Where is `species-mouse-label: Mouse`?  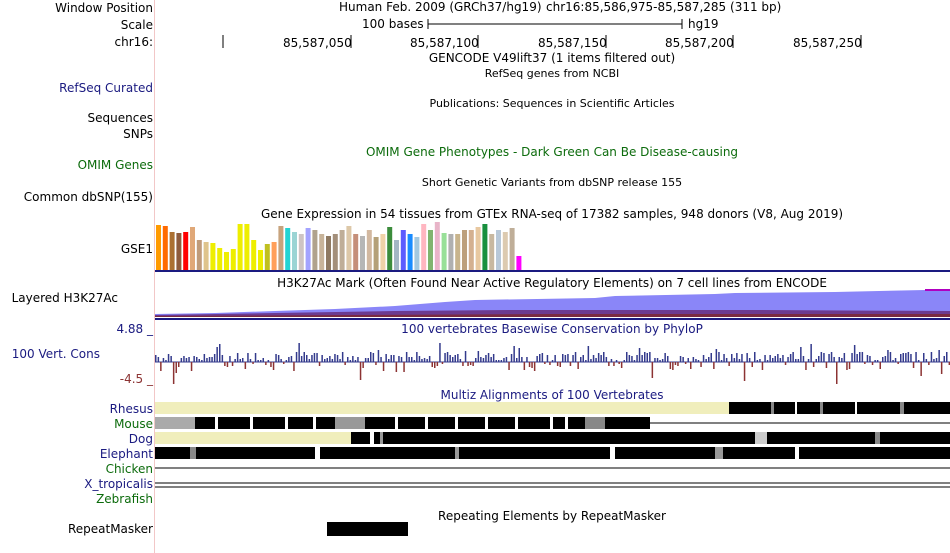
species-mouse-label: Mouse is located at coordinates (133, 424).